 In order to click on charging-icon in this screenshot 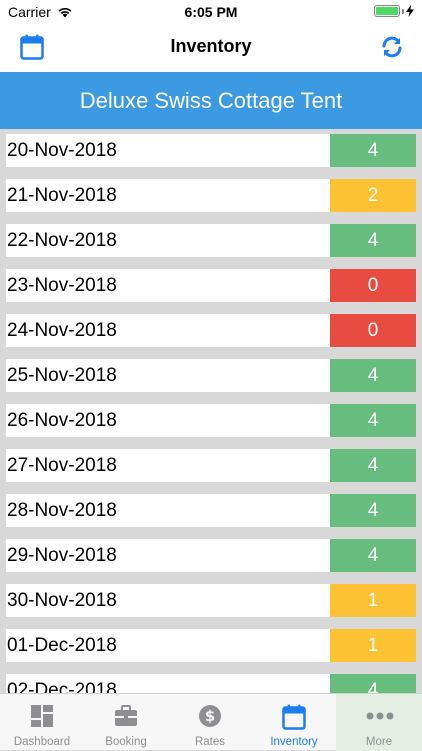, I will do `click(410, 11)`.